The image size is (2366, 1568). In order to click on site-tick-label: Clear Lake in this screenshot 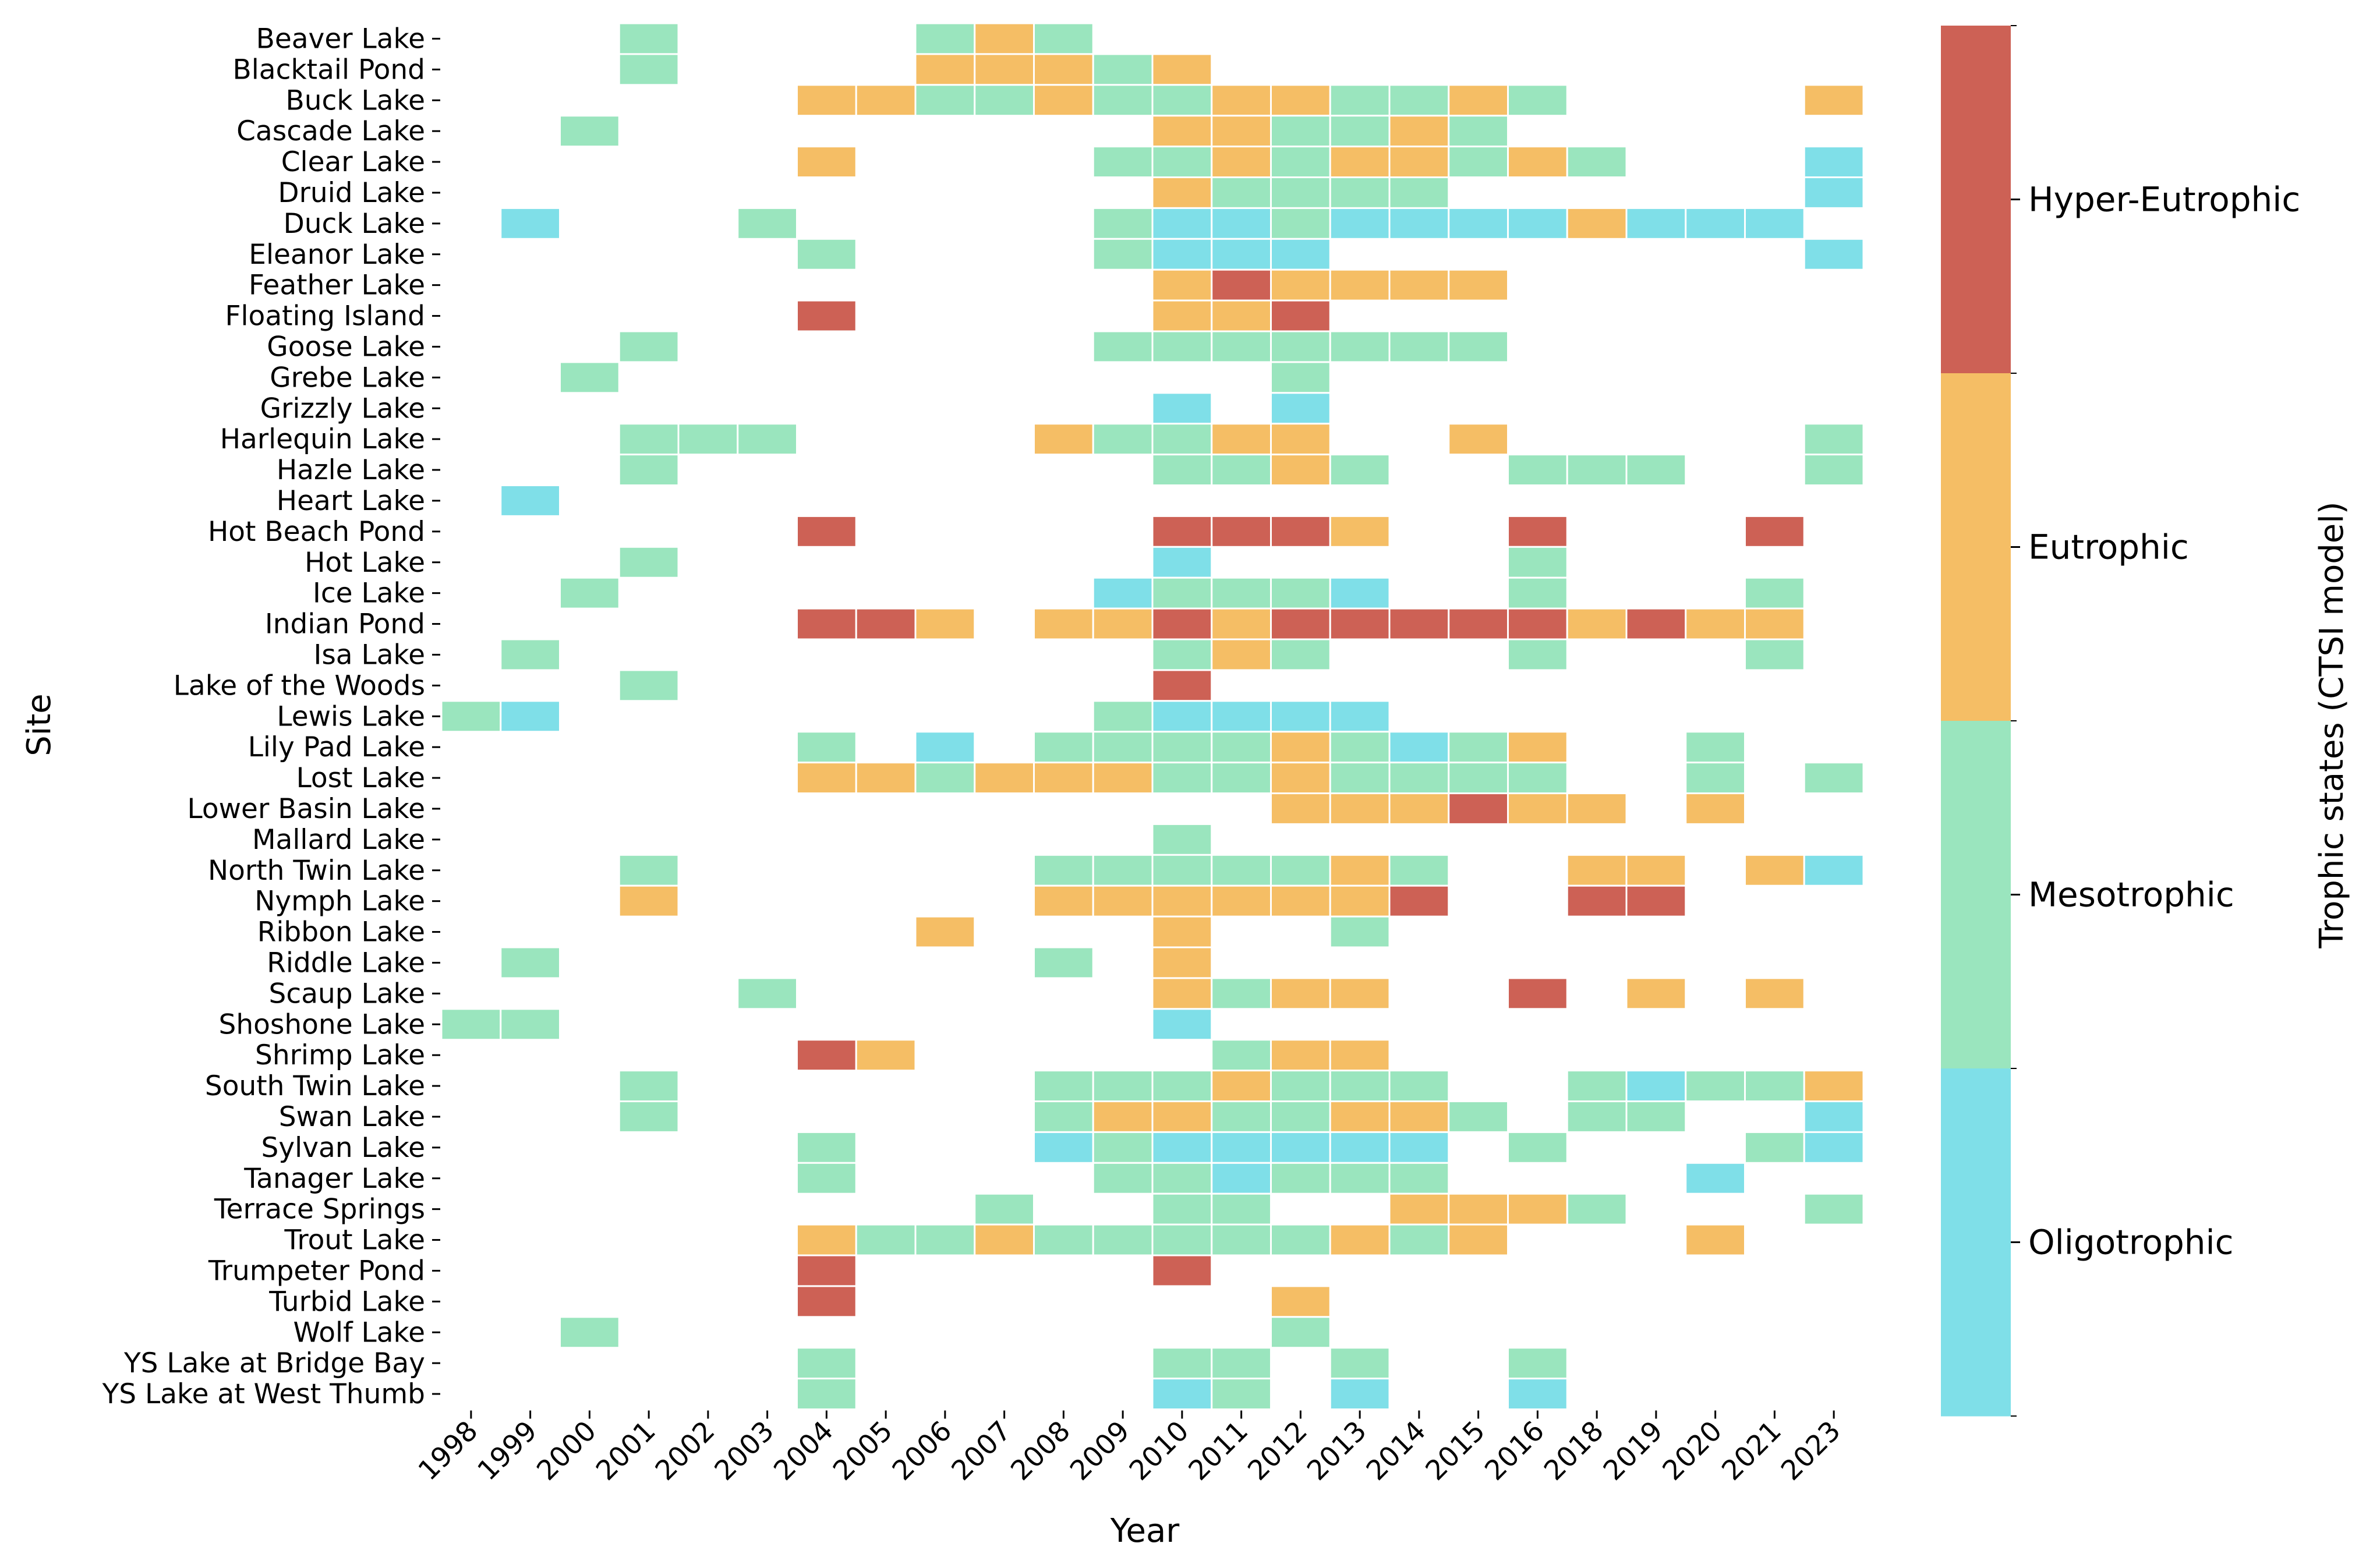, I will do `click(353, 162)`.